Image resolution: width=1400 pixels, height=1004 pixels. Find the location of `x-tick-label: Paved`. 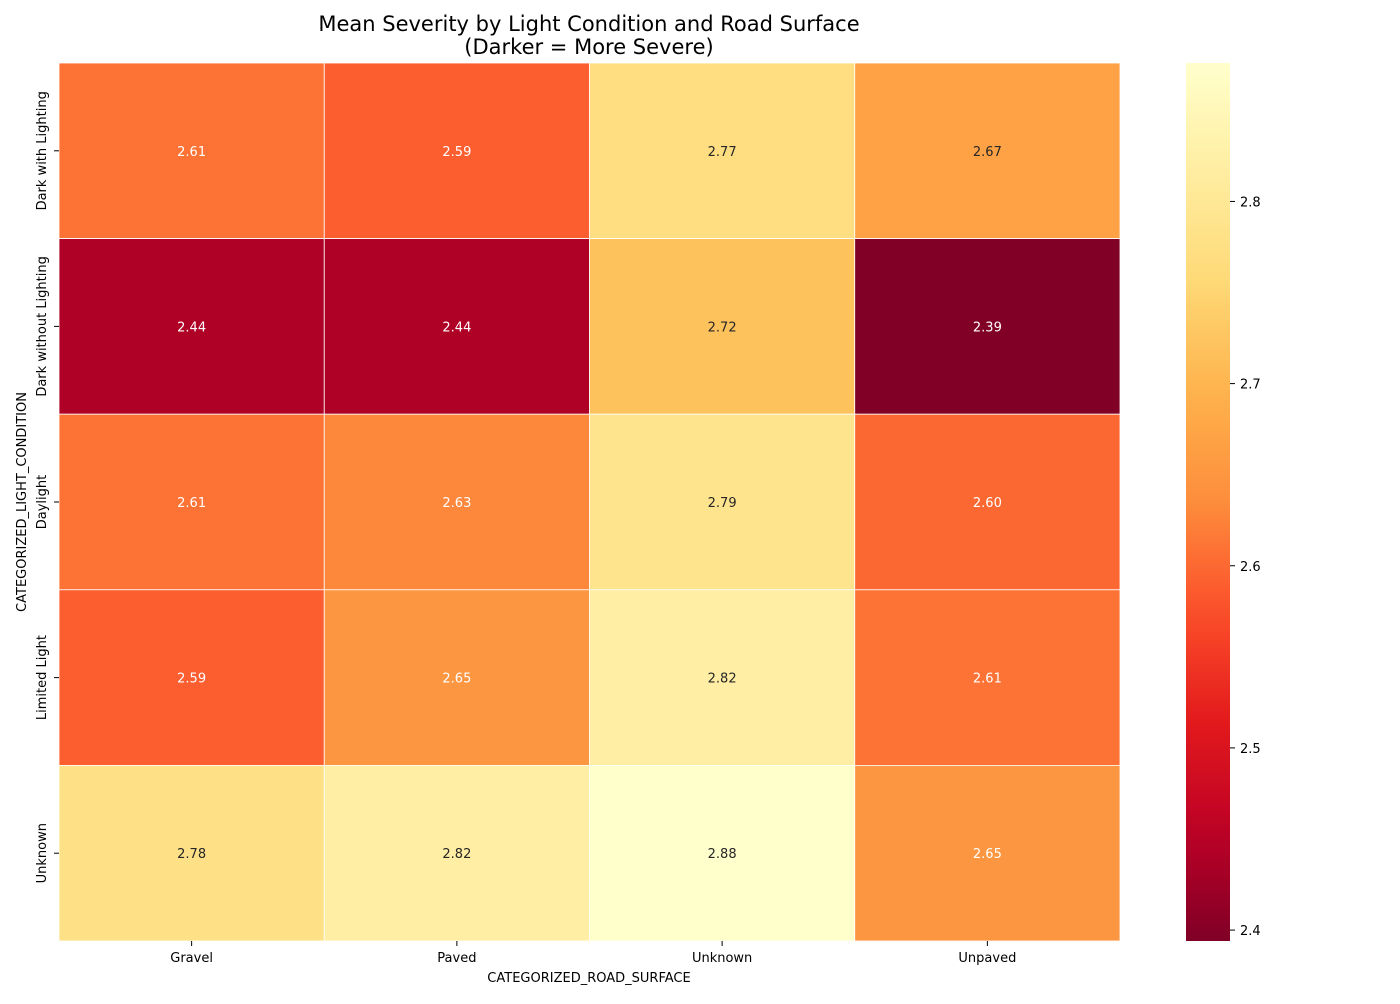

x-tick-label: Paved is located at coordinates (456, 958).